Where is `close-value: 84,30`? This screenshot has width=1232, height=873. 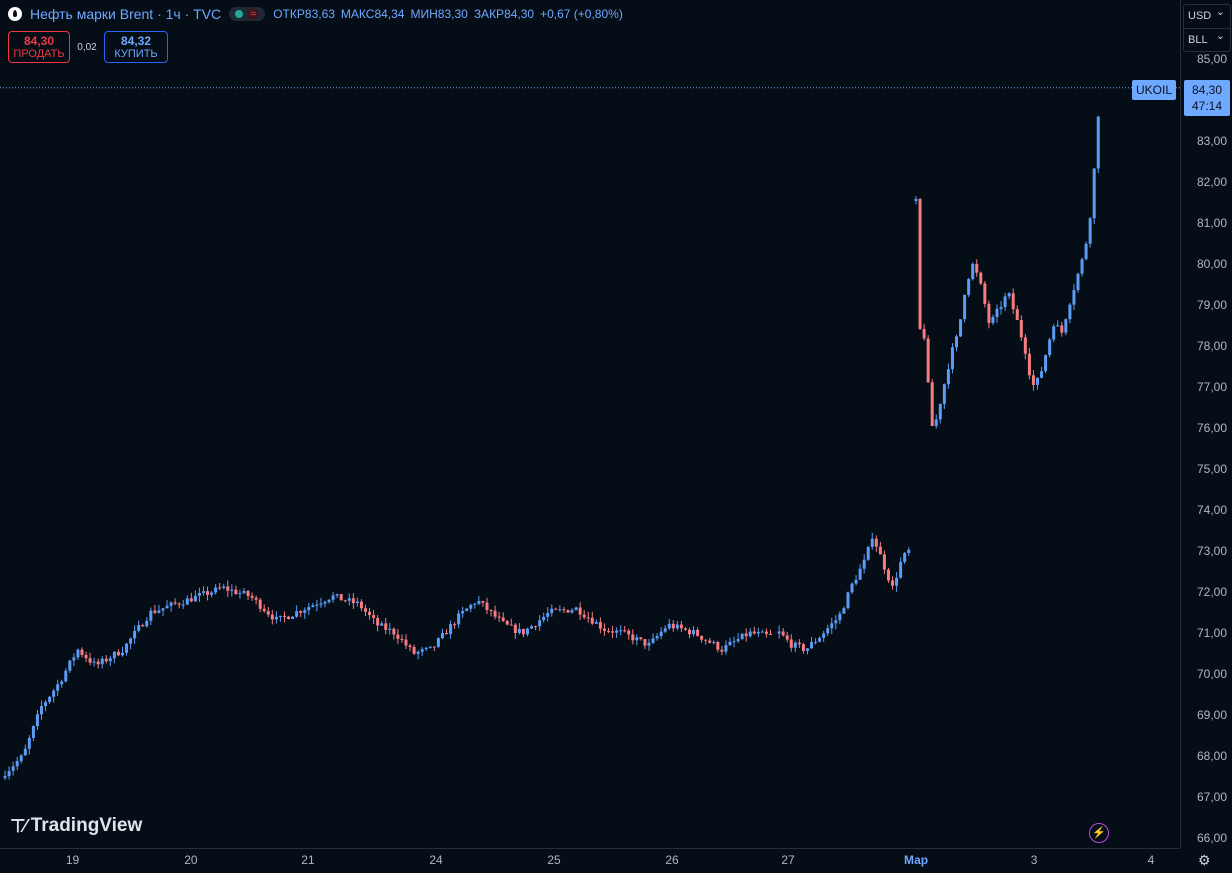
close-value: 84,30 is located at coordinates (519, 14).